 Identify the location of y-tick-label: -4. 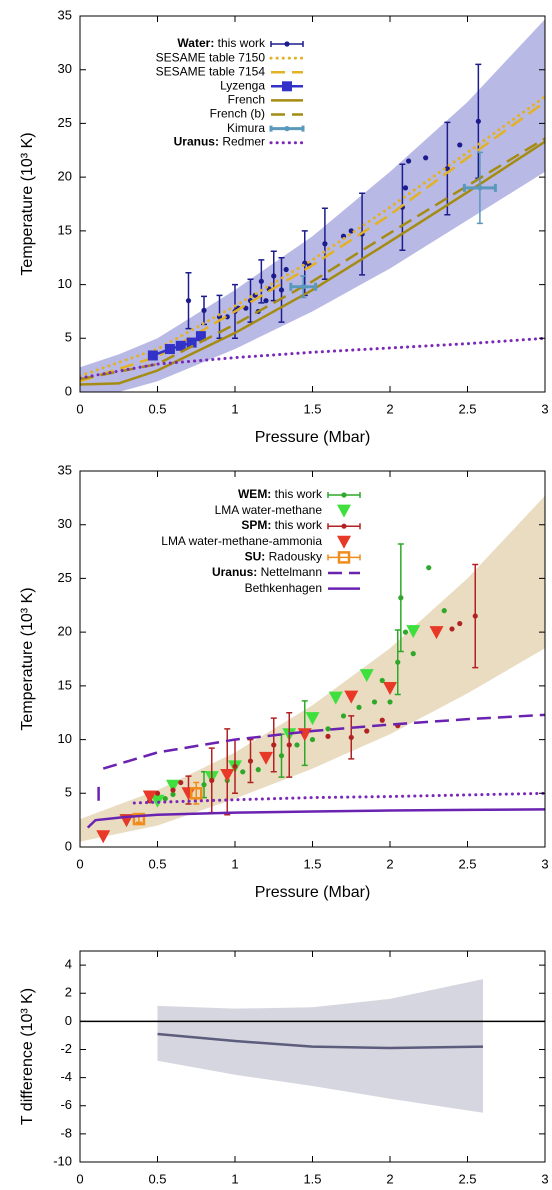
(66, 1076).